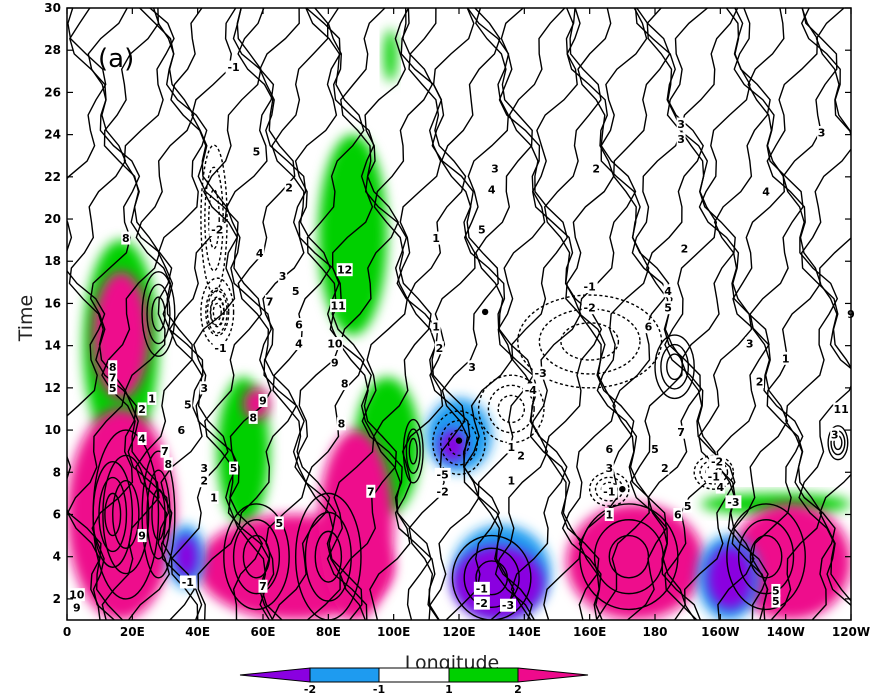  I want to click on contour-label: 7, so click(681, 432).